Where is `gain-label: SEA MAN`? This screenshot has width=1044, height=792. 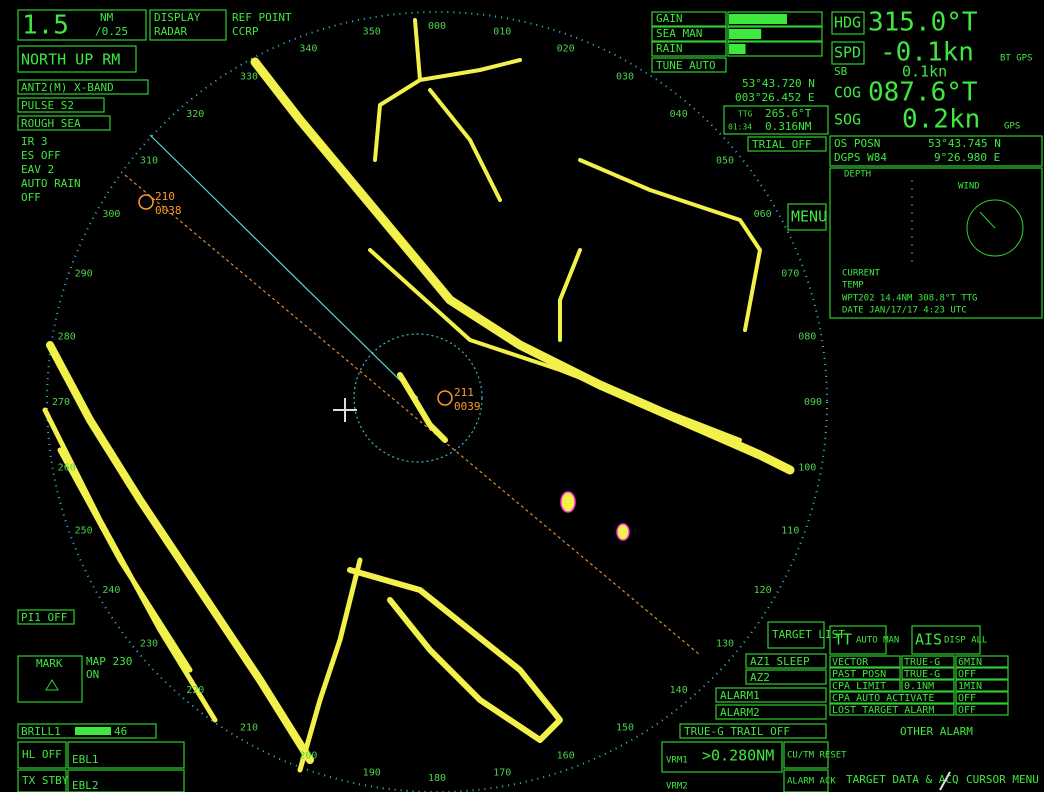 gain-label: SEA MAN is located at coordinates (679, 33).